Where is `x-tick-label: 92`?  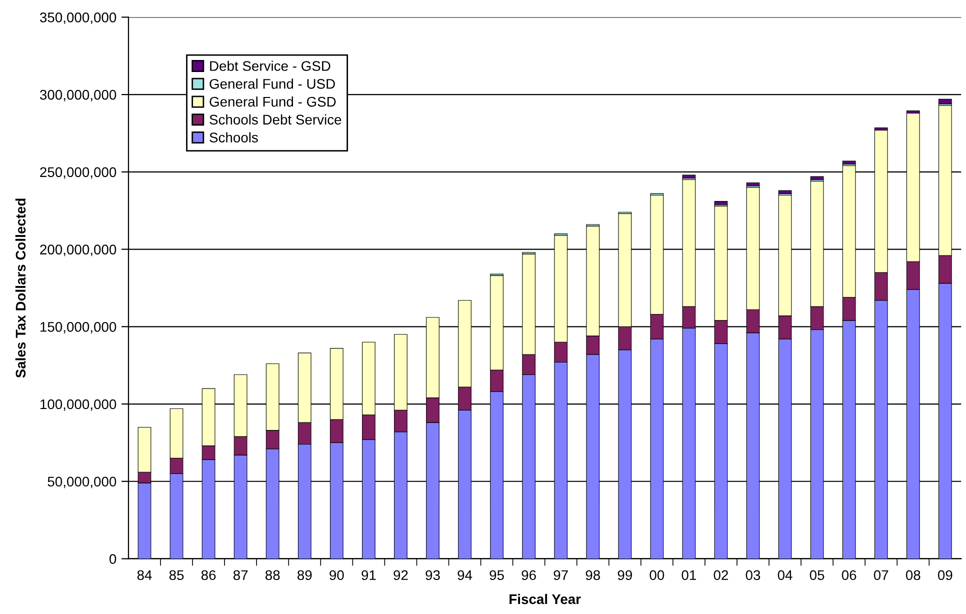
x-tick-label: 92 is located at coordinates (401, 575).